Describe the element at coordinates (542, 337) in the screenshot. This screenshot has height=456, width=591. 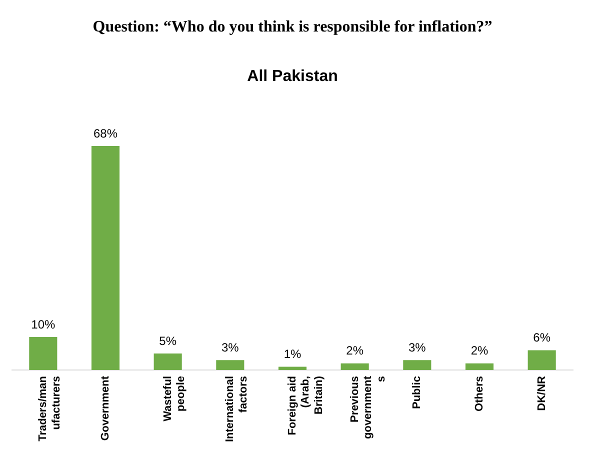
I see `data-label: 6%` at that location.